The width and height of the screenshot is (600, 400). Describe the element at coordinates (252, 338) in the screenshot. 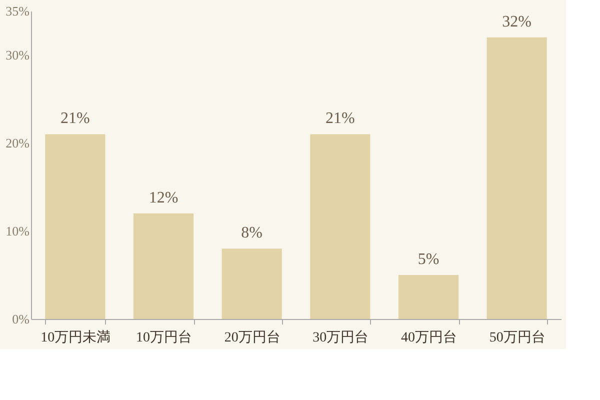

I see `x-tick-label: 20万円台` at that location.